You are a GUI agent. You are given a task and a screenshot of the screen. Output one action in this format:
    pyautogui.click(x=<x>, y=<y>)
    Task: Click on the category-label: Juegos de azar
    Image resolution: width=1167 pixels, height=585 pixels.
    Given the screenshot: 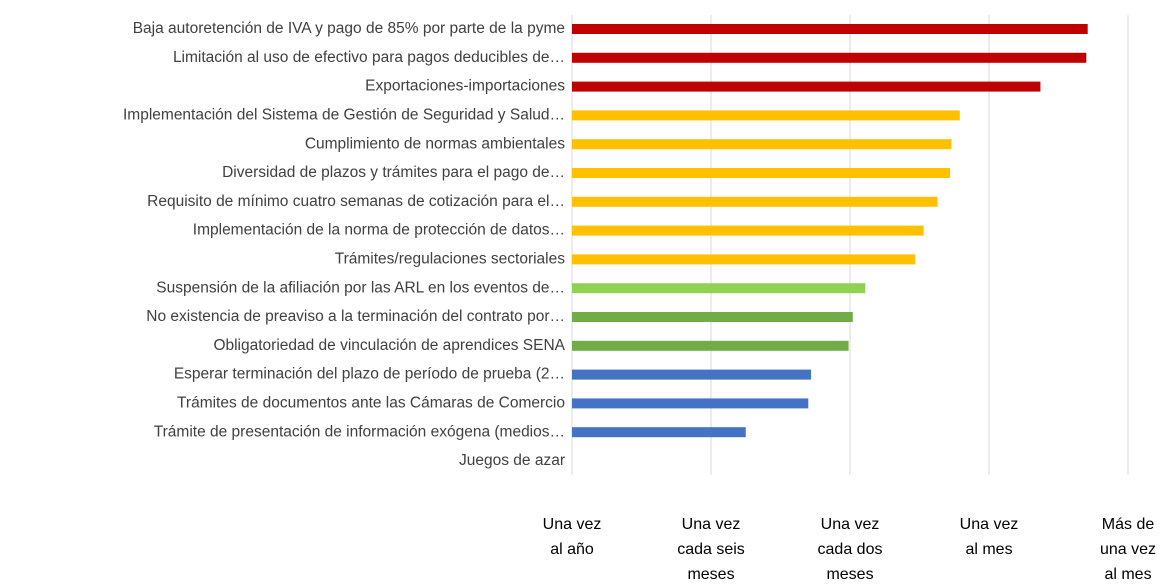 What is the action you would take?
    pyautogui.click(x=512, y=460)
    